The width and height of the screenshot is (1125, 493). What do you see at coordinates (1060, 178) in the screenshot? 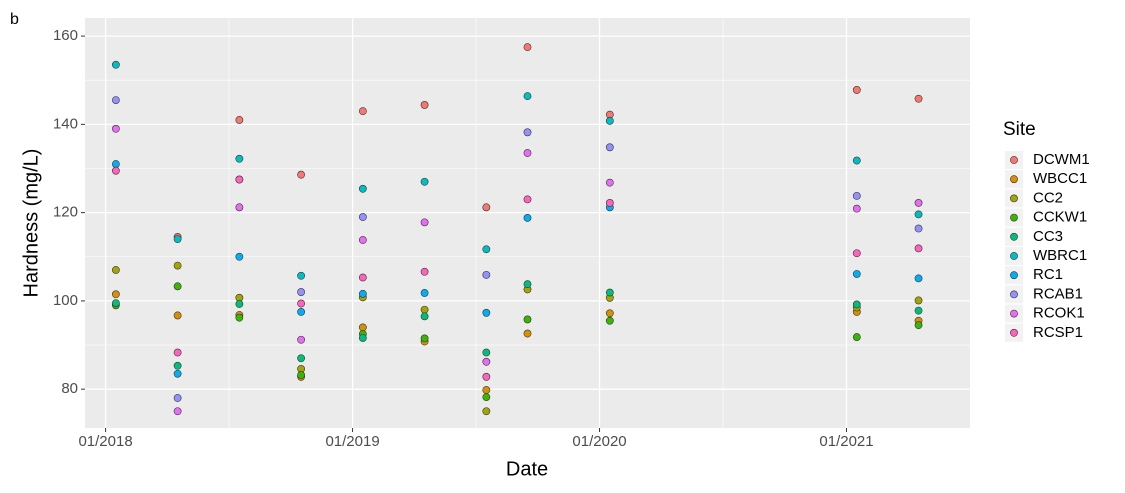
I see `legend-label: WBCC1` at bounding box center [1060, 178].